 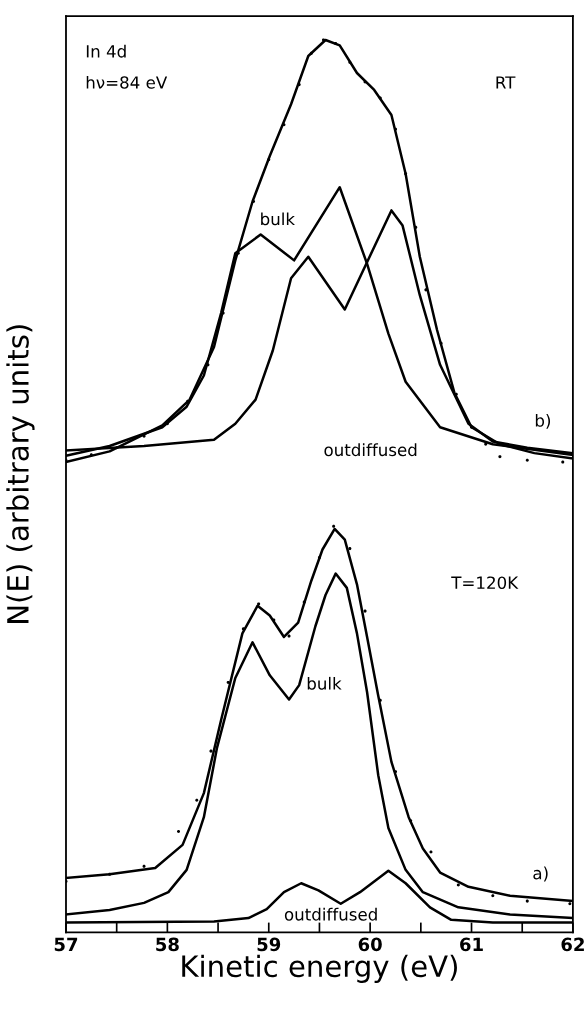 What do you see at coordinates (269, 944) in the screenshot?
I see `x-tick-label: 59` at bounding box center [269, 944].